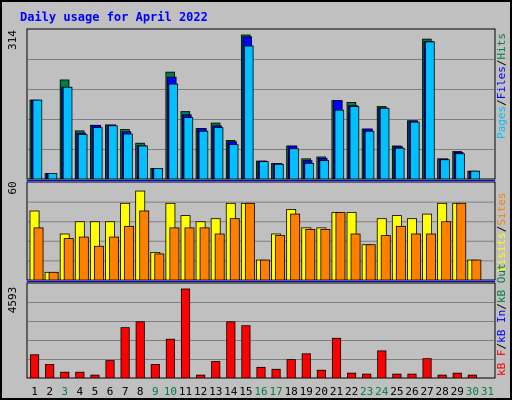  What do you see at coordinates (12, 300) in the screenshot?
I see `y-tick-label: 4593` at bounding box center [12, 300].